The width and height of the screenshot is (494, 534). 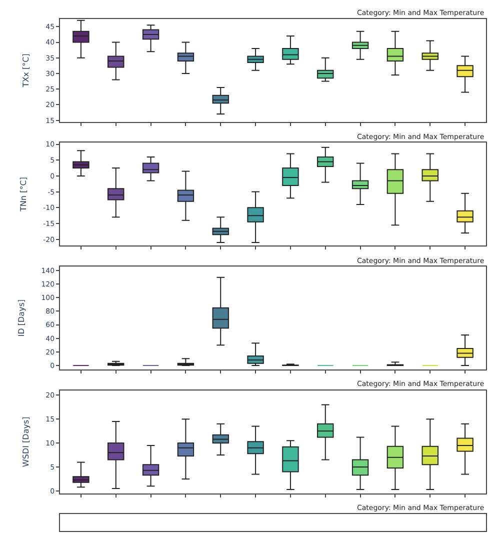 I want to click on y-axis-title: WSDI [Days], so click(x=25, y=441).